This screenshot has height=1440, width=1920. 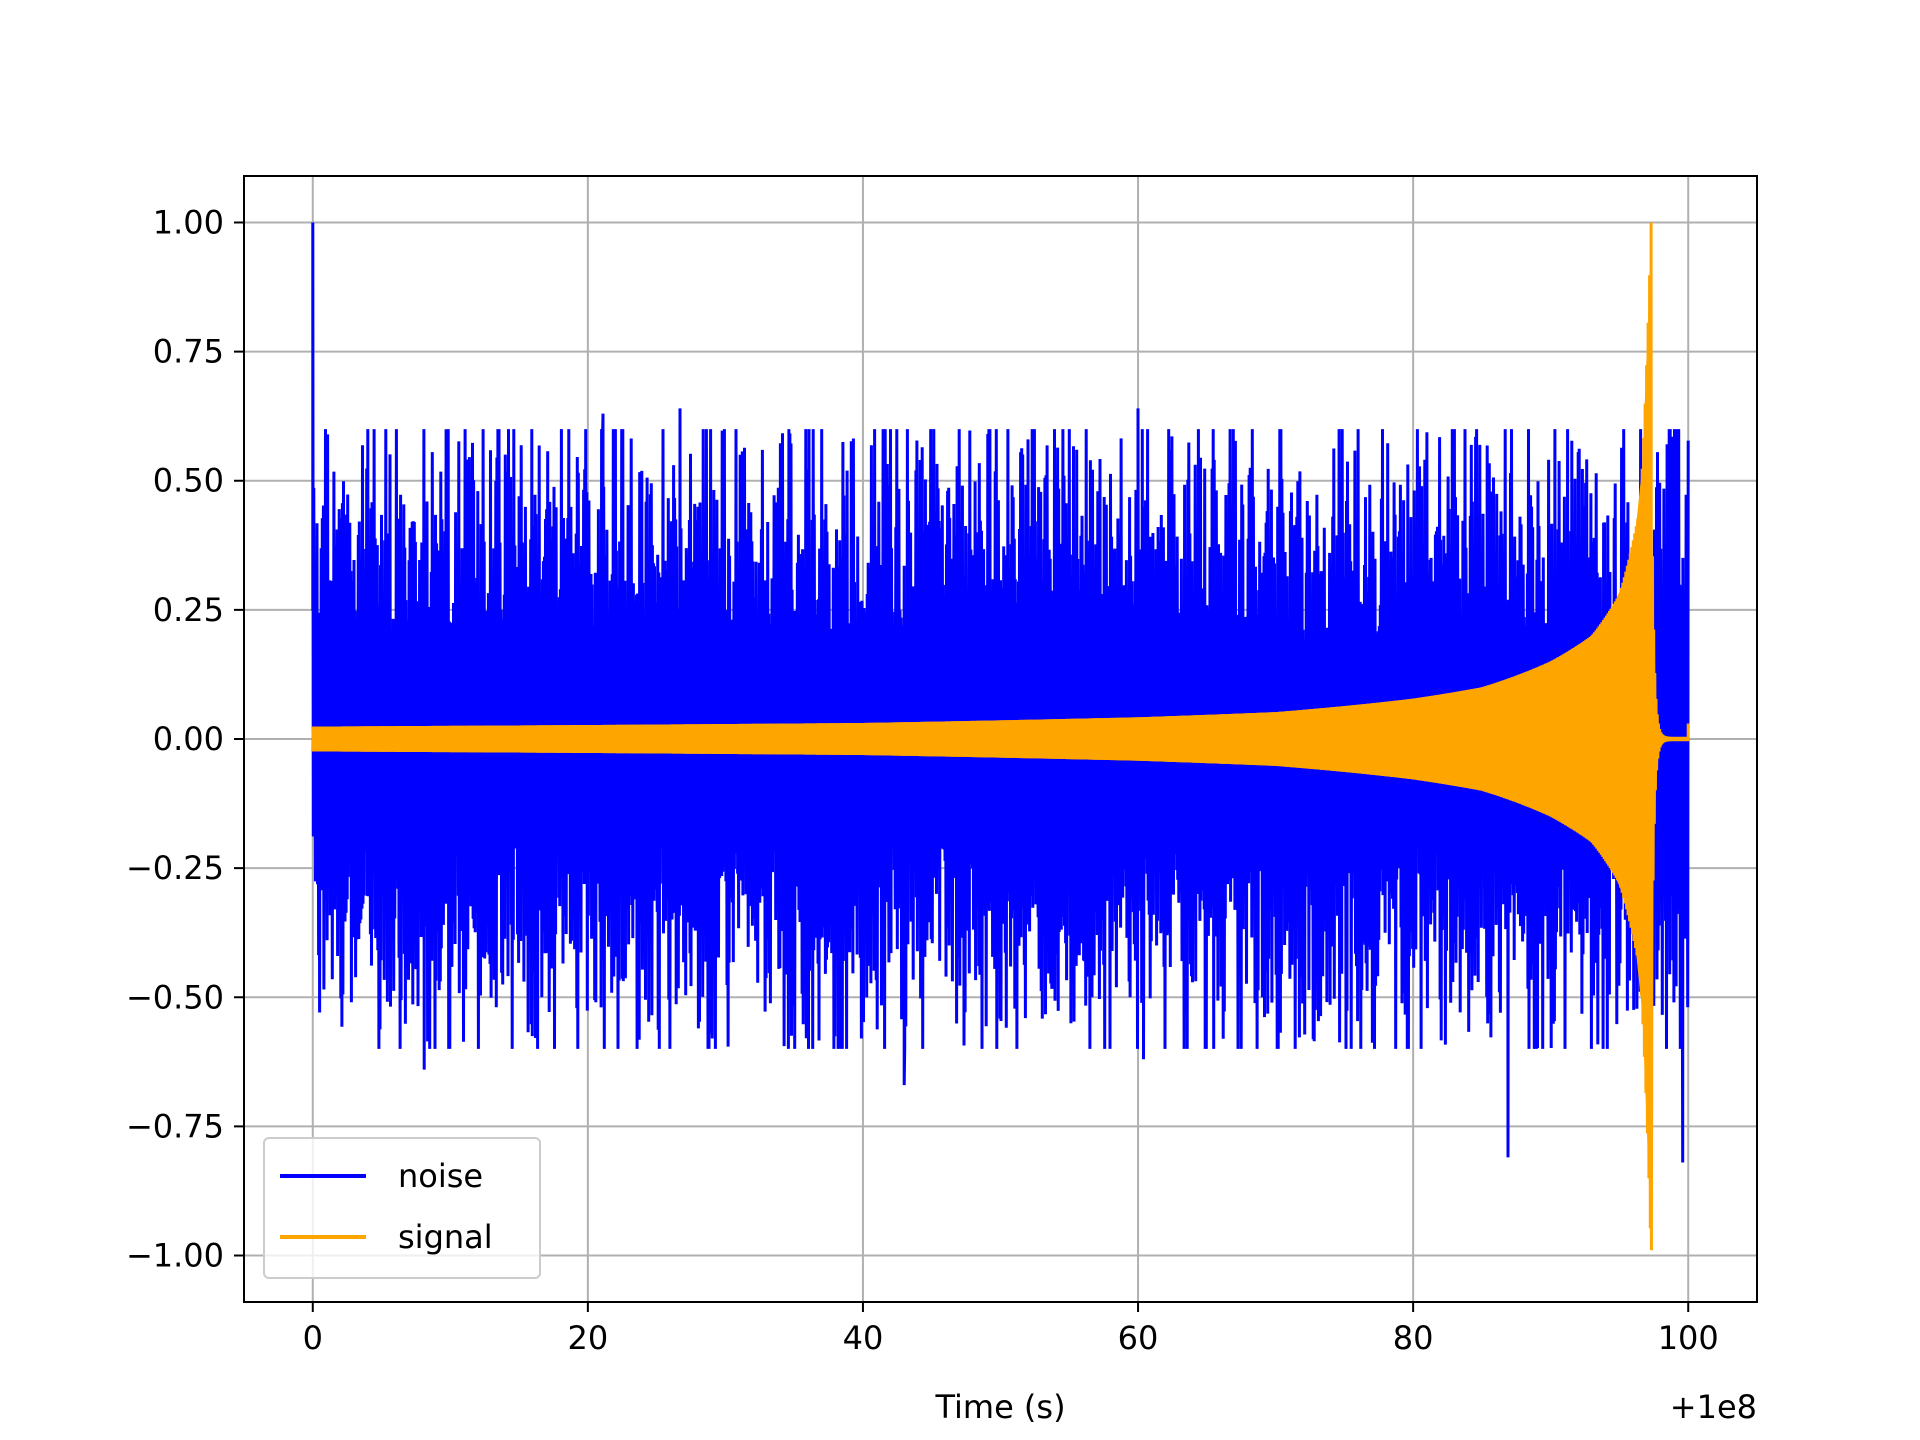 I want to click on y-tick-label: −0.75, so click(x=175, y=1126).